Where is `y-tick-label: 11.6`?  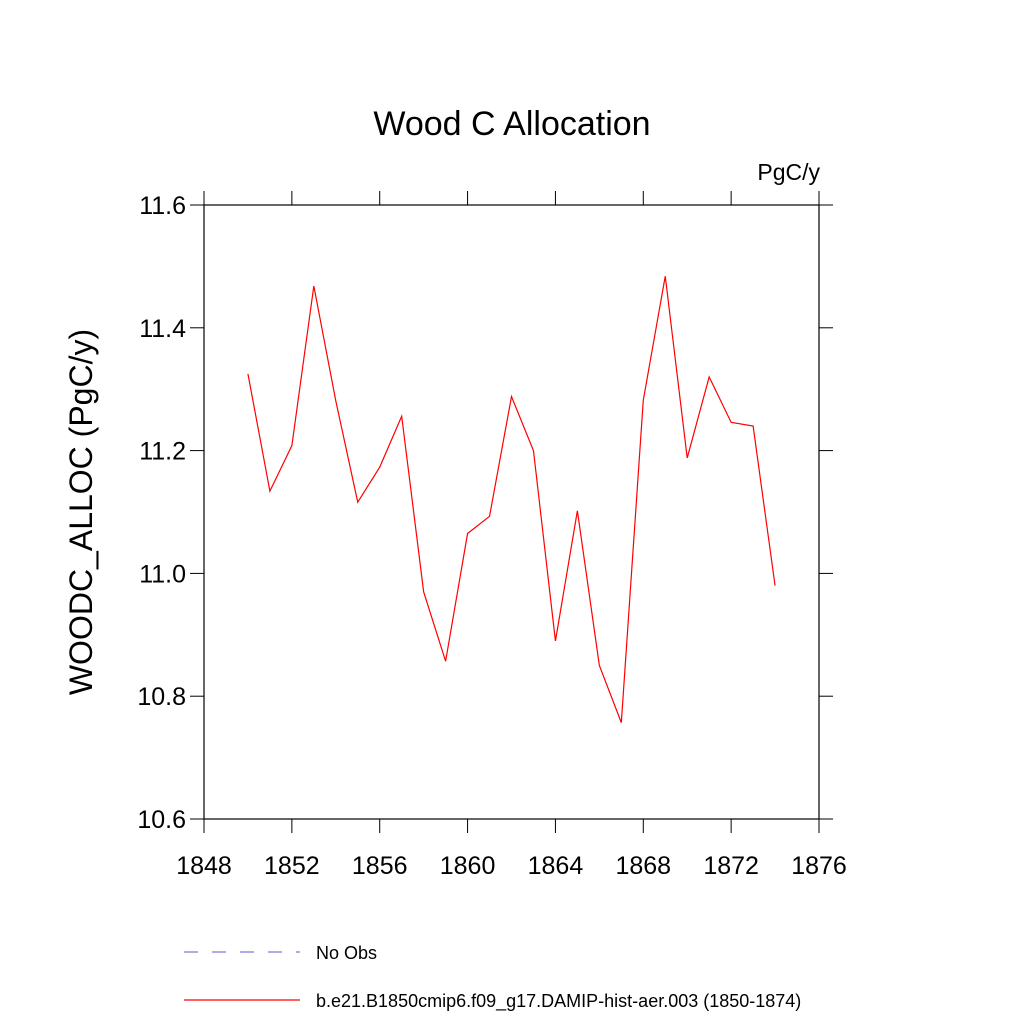
y-tick-label: 11.6 is located at coordinates (162, 206).